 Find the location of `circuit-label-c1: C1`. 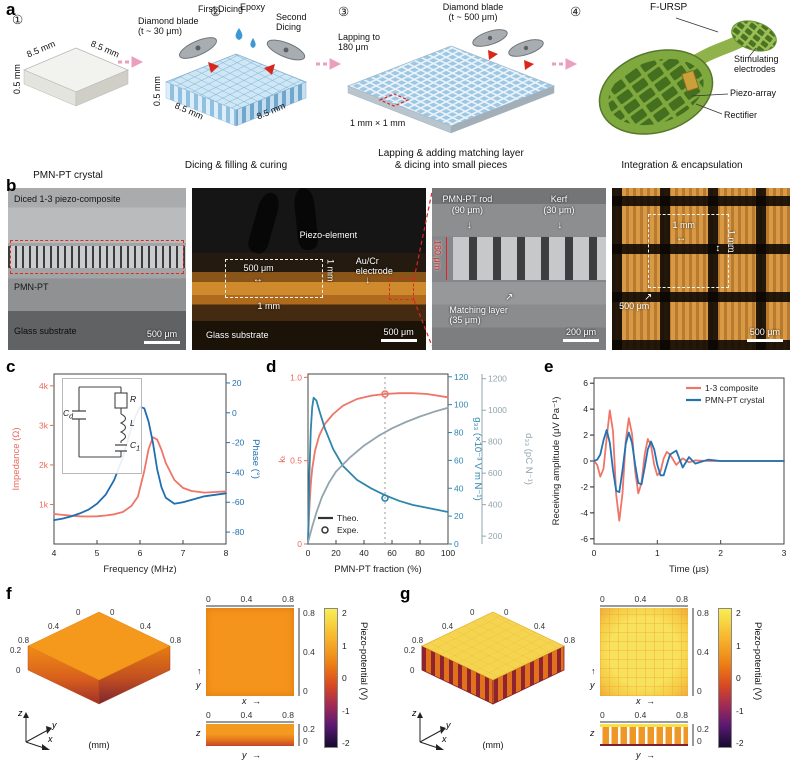

circuit-label-c1: C1 is located at coordinates (135, 446).